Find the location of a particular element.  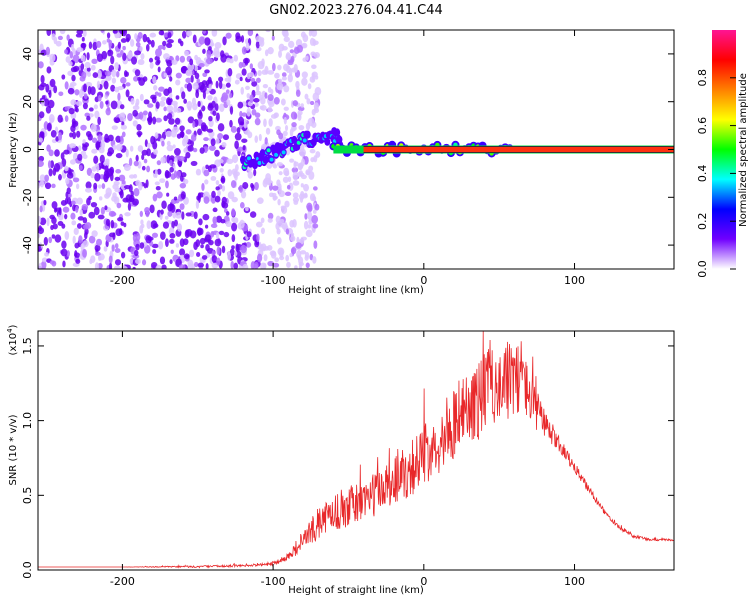

colorbar-gradient is located at coordinates (724, 149).